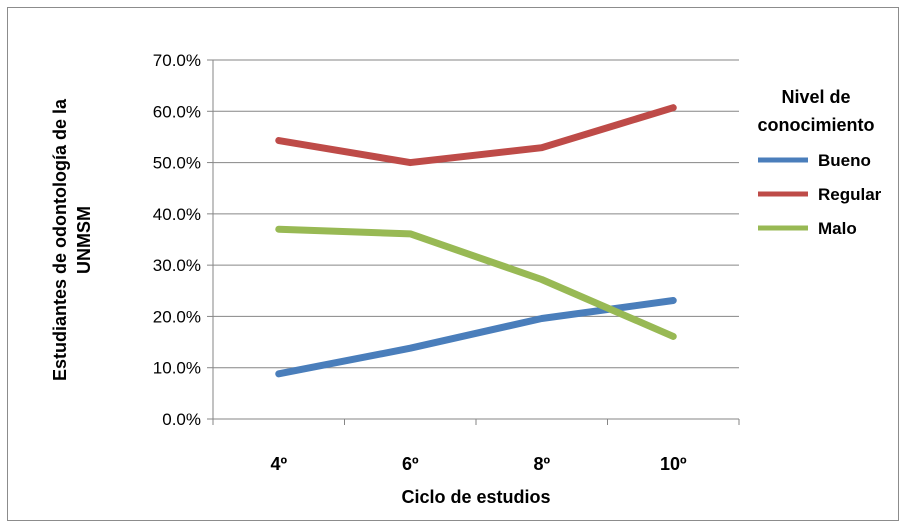  What do you see at coordinates (181, 419) in the screenshot?
I see `y-tick-label: 0.0%` at bounding box center [181, 419].